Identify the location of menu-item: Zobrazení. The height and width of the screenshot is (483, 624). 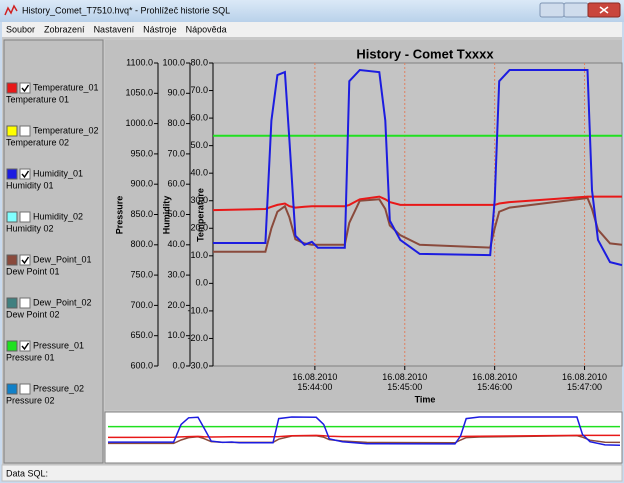
(64, 29).